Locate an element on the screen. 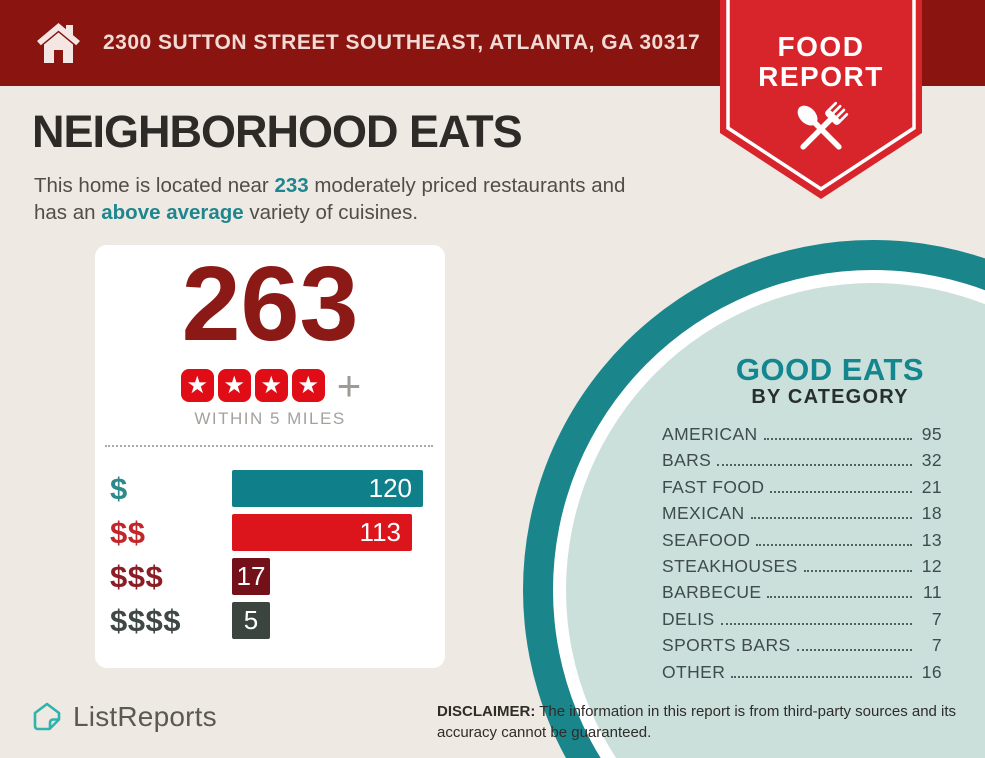  badge-line2: REPORT is located at coordinates (821, 76).